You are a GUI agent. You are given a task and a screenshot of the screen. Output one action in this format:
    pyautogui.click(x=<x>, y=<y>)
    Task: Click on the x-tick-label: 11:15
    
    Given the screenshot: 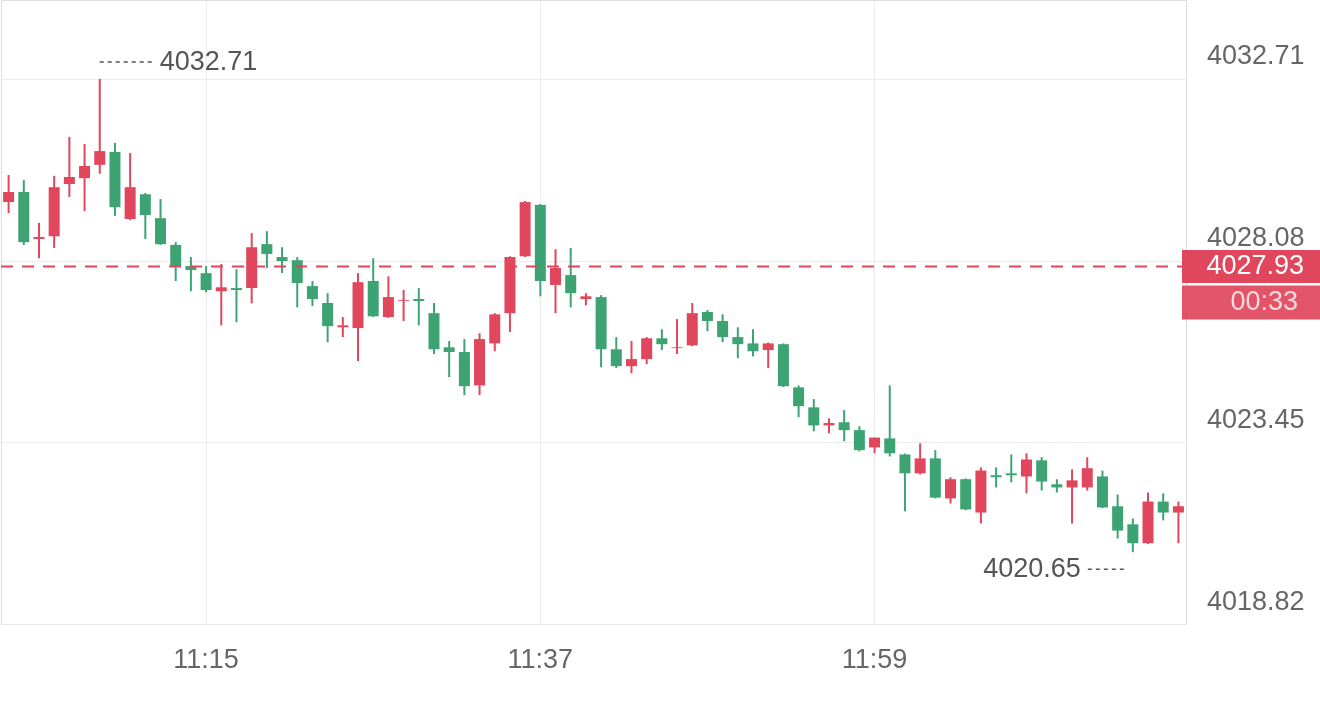 What is the action you would take?
    pyautogui.click(x=206, y=658)
    